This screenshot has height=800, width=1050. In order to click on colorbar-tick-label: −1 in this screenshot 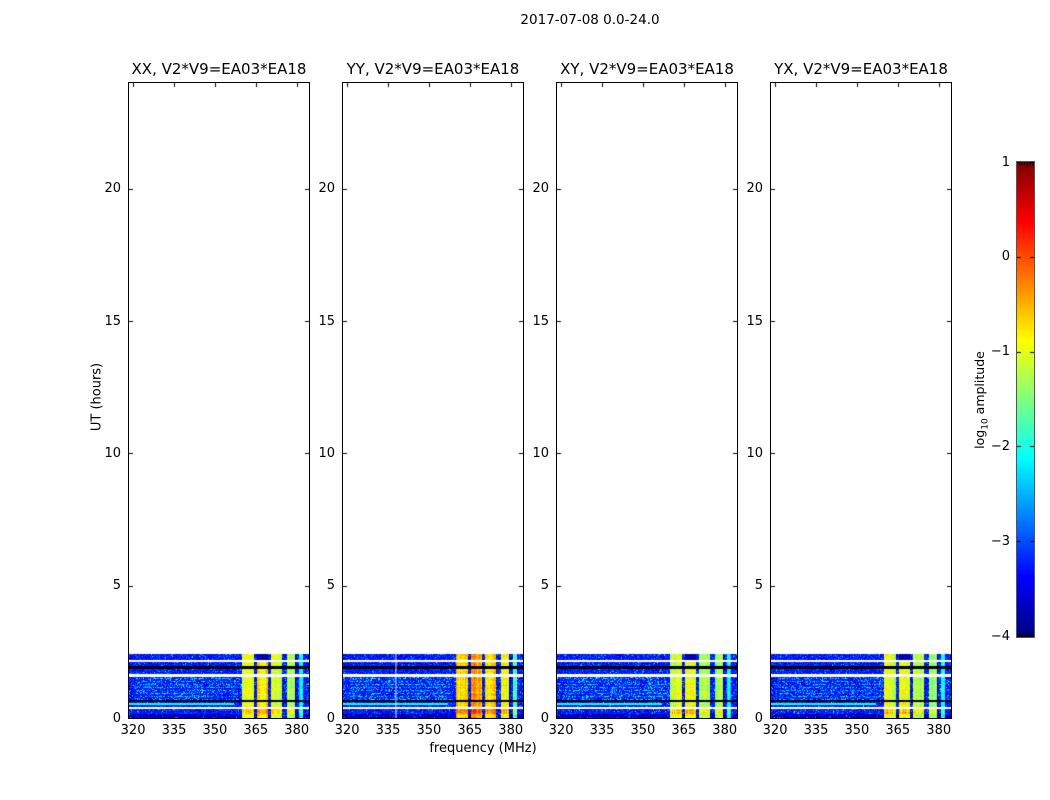, I will do `click(1000, 352)`.